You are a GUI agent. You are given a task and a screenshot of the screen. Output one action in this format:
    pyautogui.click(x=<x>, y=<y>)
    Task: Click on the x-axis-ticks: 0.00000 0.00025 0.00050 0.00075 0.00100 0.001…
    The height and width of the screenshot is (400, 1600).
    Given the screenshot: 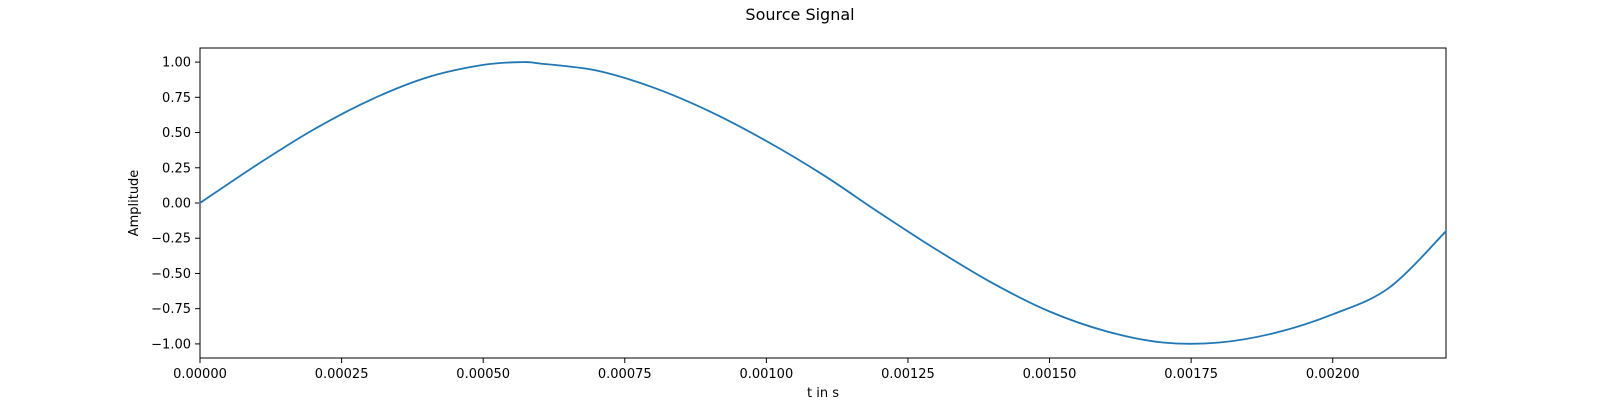 What is the action you would take?
    pyautogui.click(x=766, y=370)
    